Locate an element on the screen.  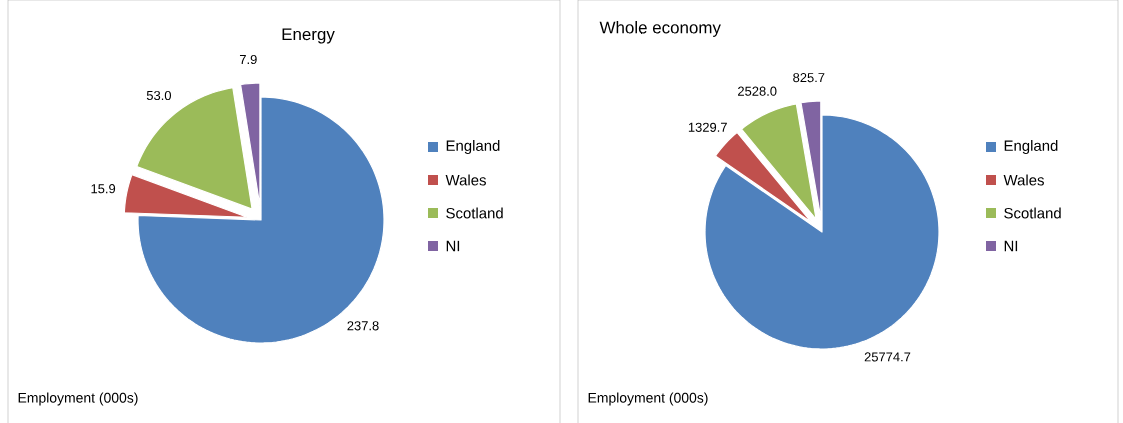
data-label: 25774.7 is located at coordinates (887, 357).